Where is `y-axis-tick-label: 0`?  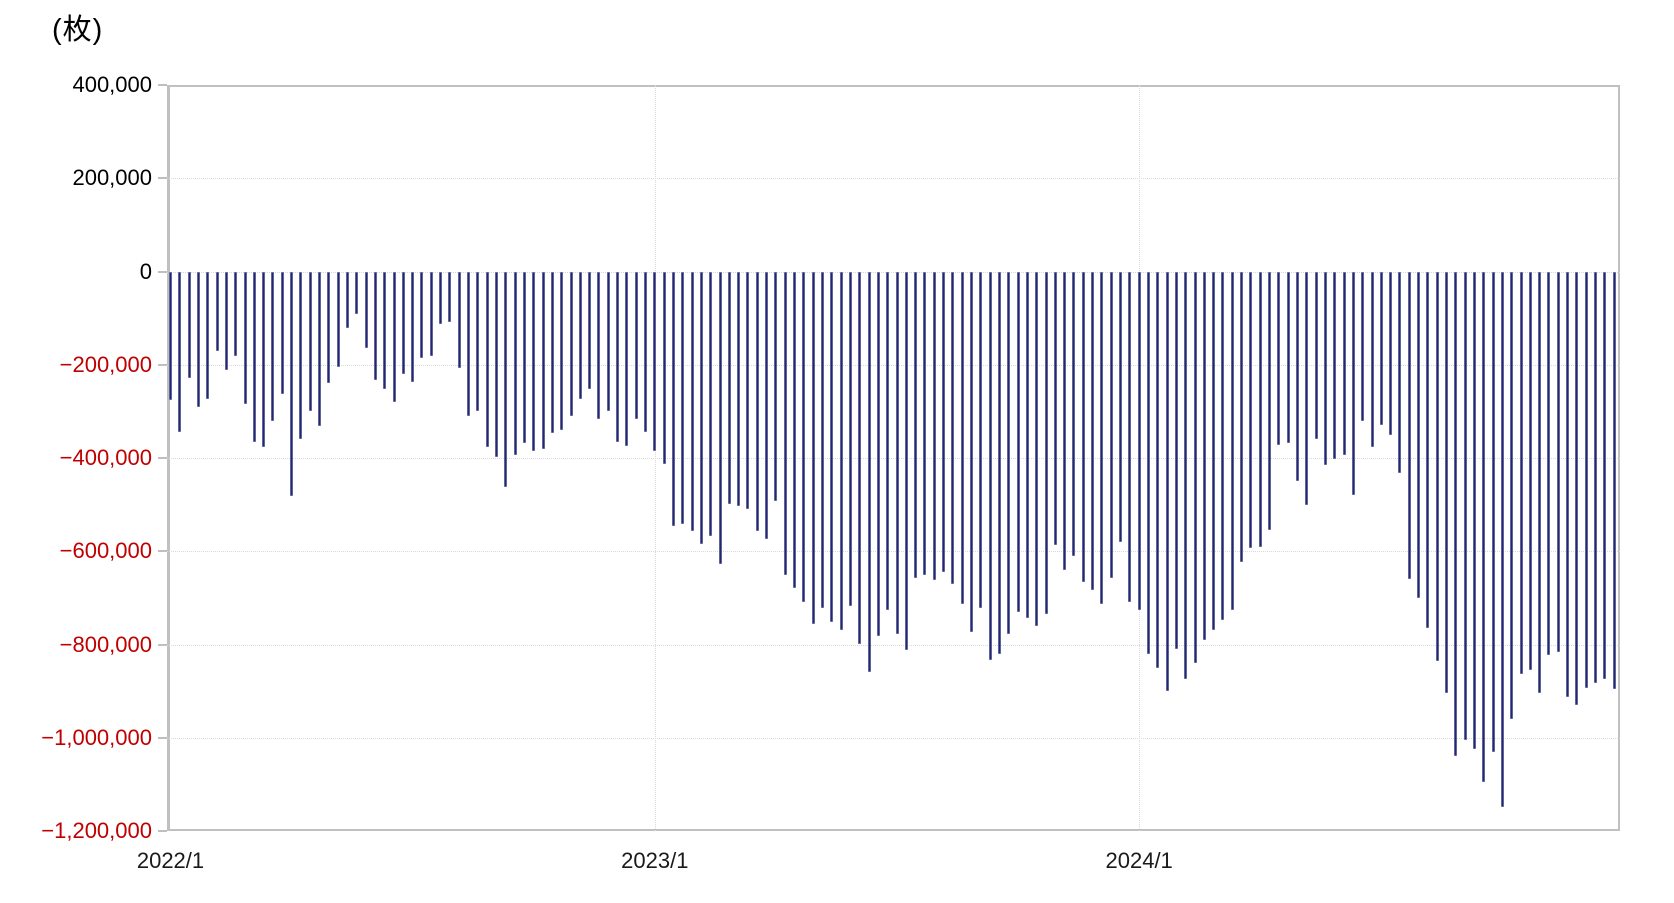
y-axis-tick-label: 0 is located at coordinates (145, 271).